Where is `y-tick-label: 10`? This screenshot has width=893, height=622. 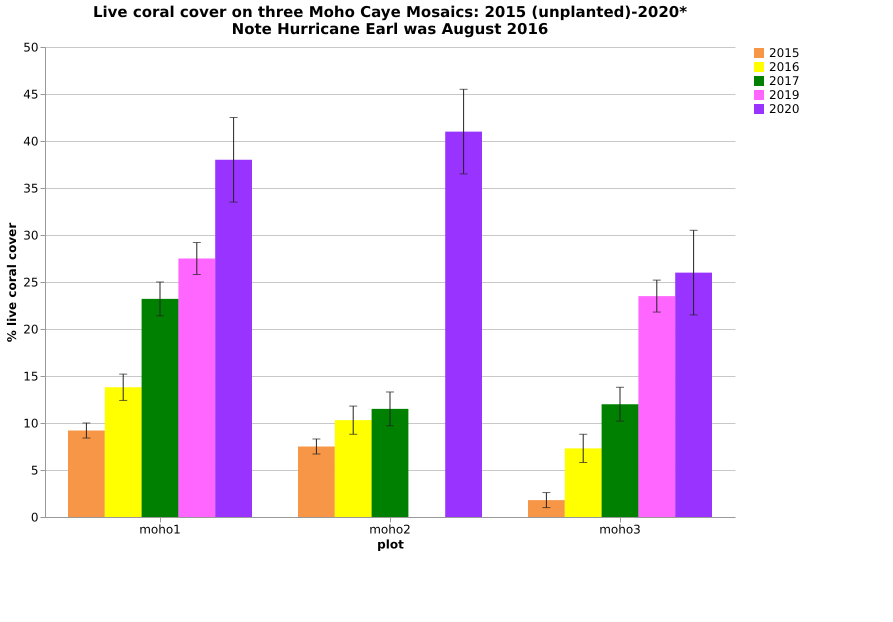
y-tick-label: 10 is located at coordinates (30, 423).